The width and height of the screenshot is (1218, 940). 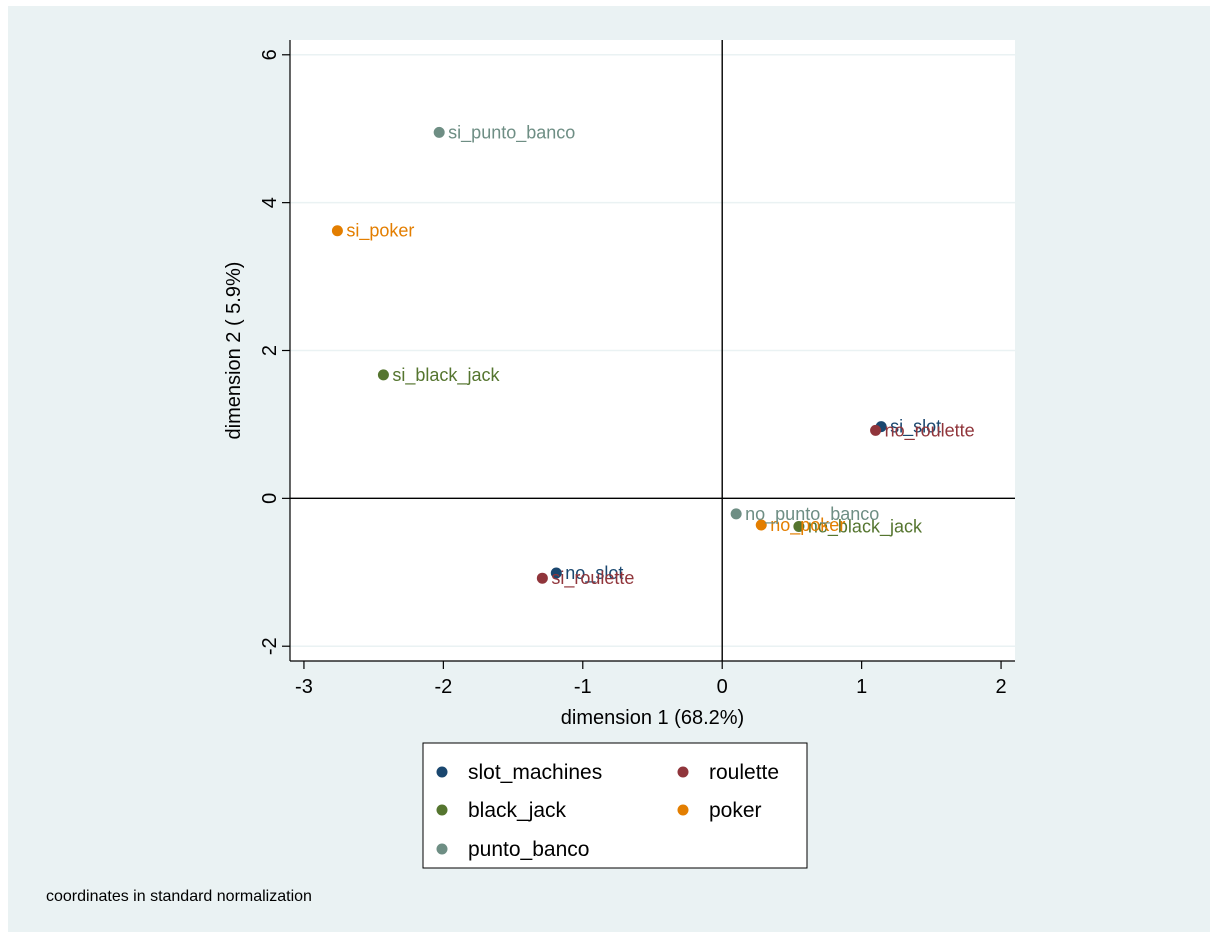 What do you see at coordinates (744, 772) in the screenshot?
I see `legend-label-roulette: roulette` at bounding box center [744, 772].